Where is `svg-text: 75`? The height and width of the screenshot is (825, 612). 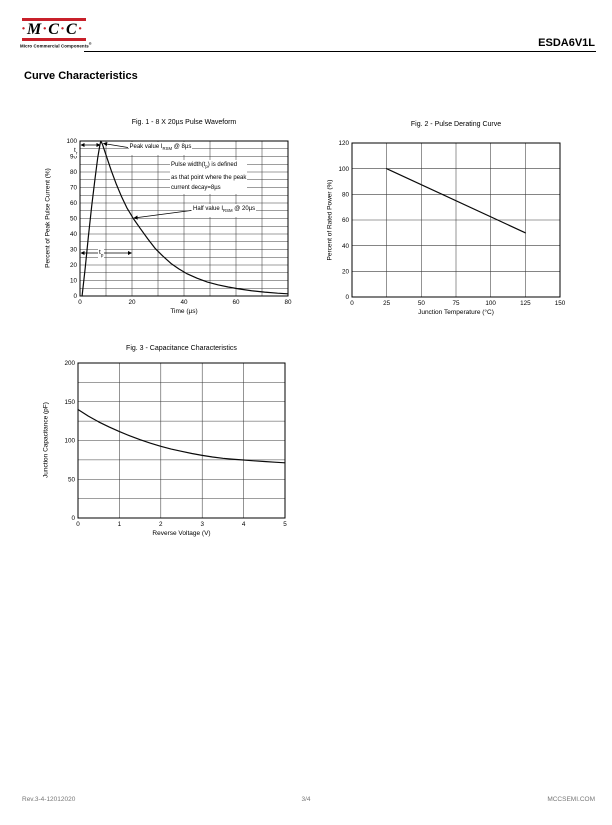
svg-text: 75 is located at coordinates (456, 303).